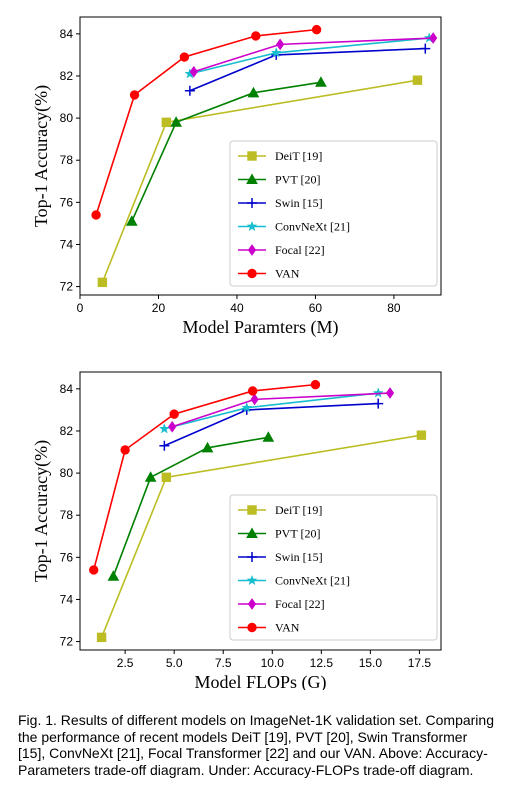 This screenshot has width=511, height=809. What do you see at coordinates (420, 663) in the screenshot?
I see `x-tick-label: 17.5` at bounding box center [420, 663].